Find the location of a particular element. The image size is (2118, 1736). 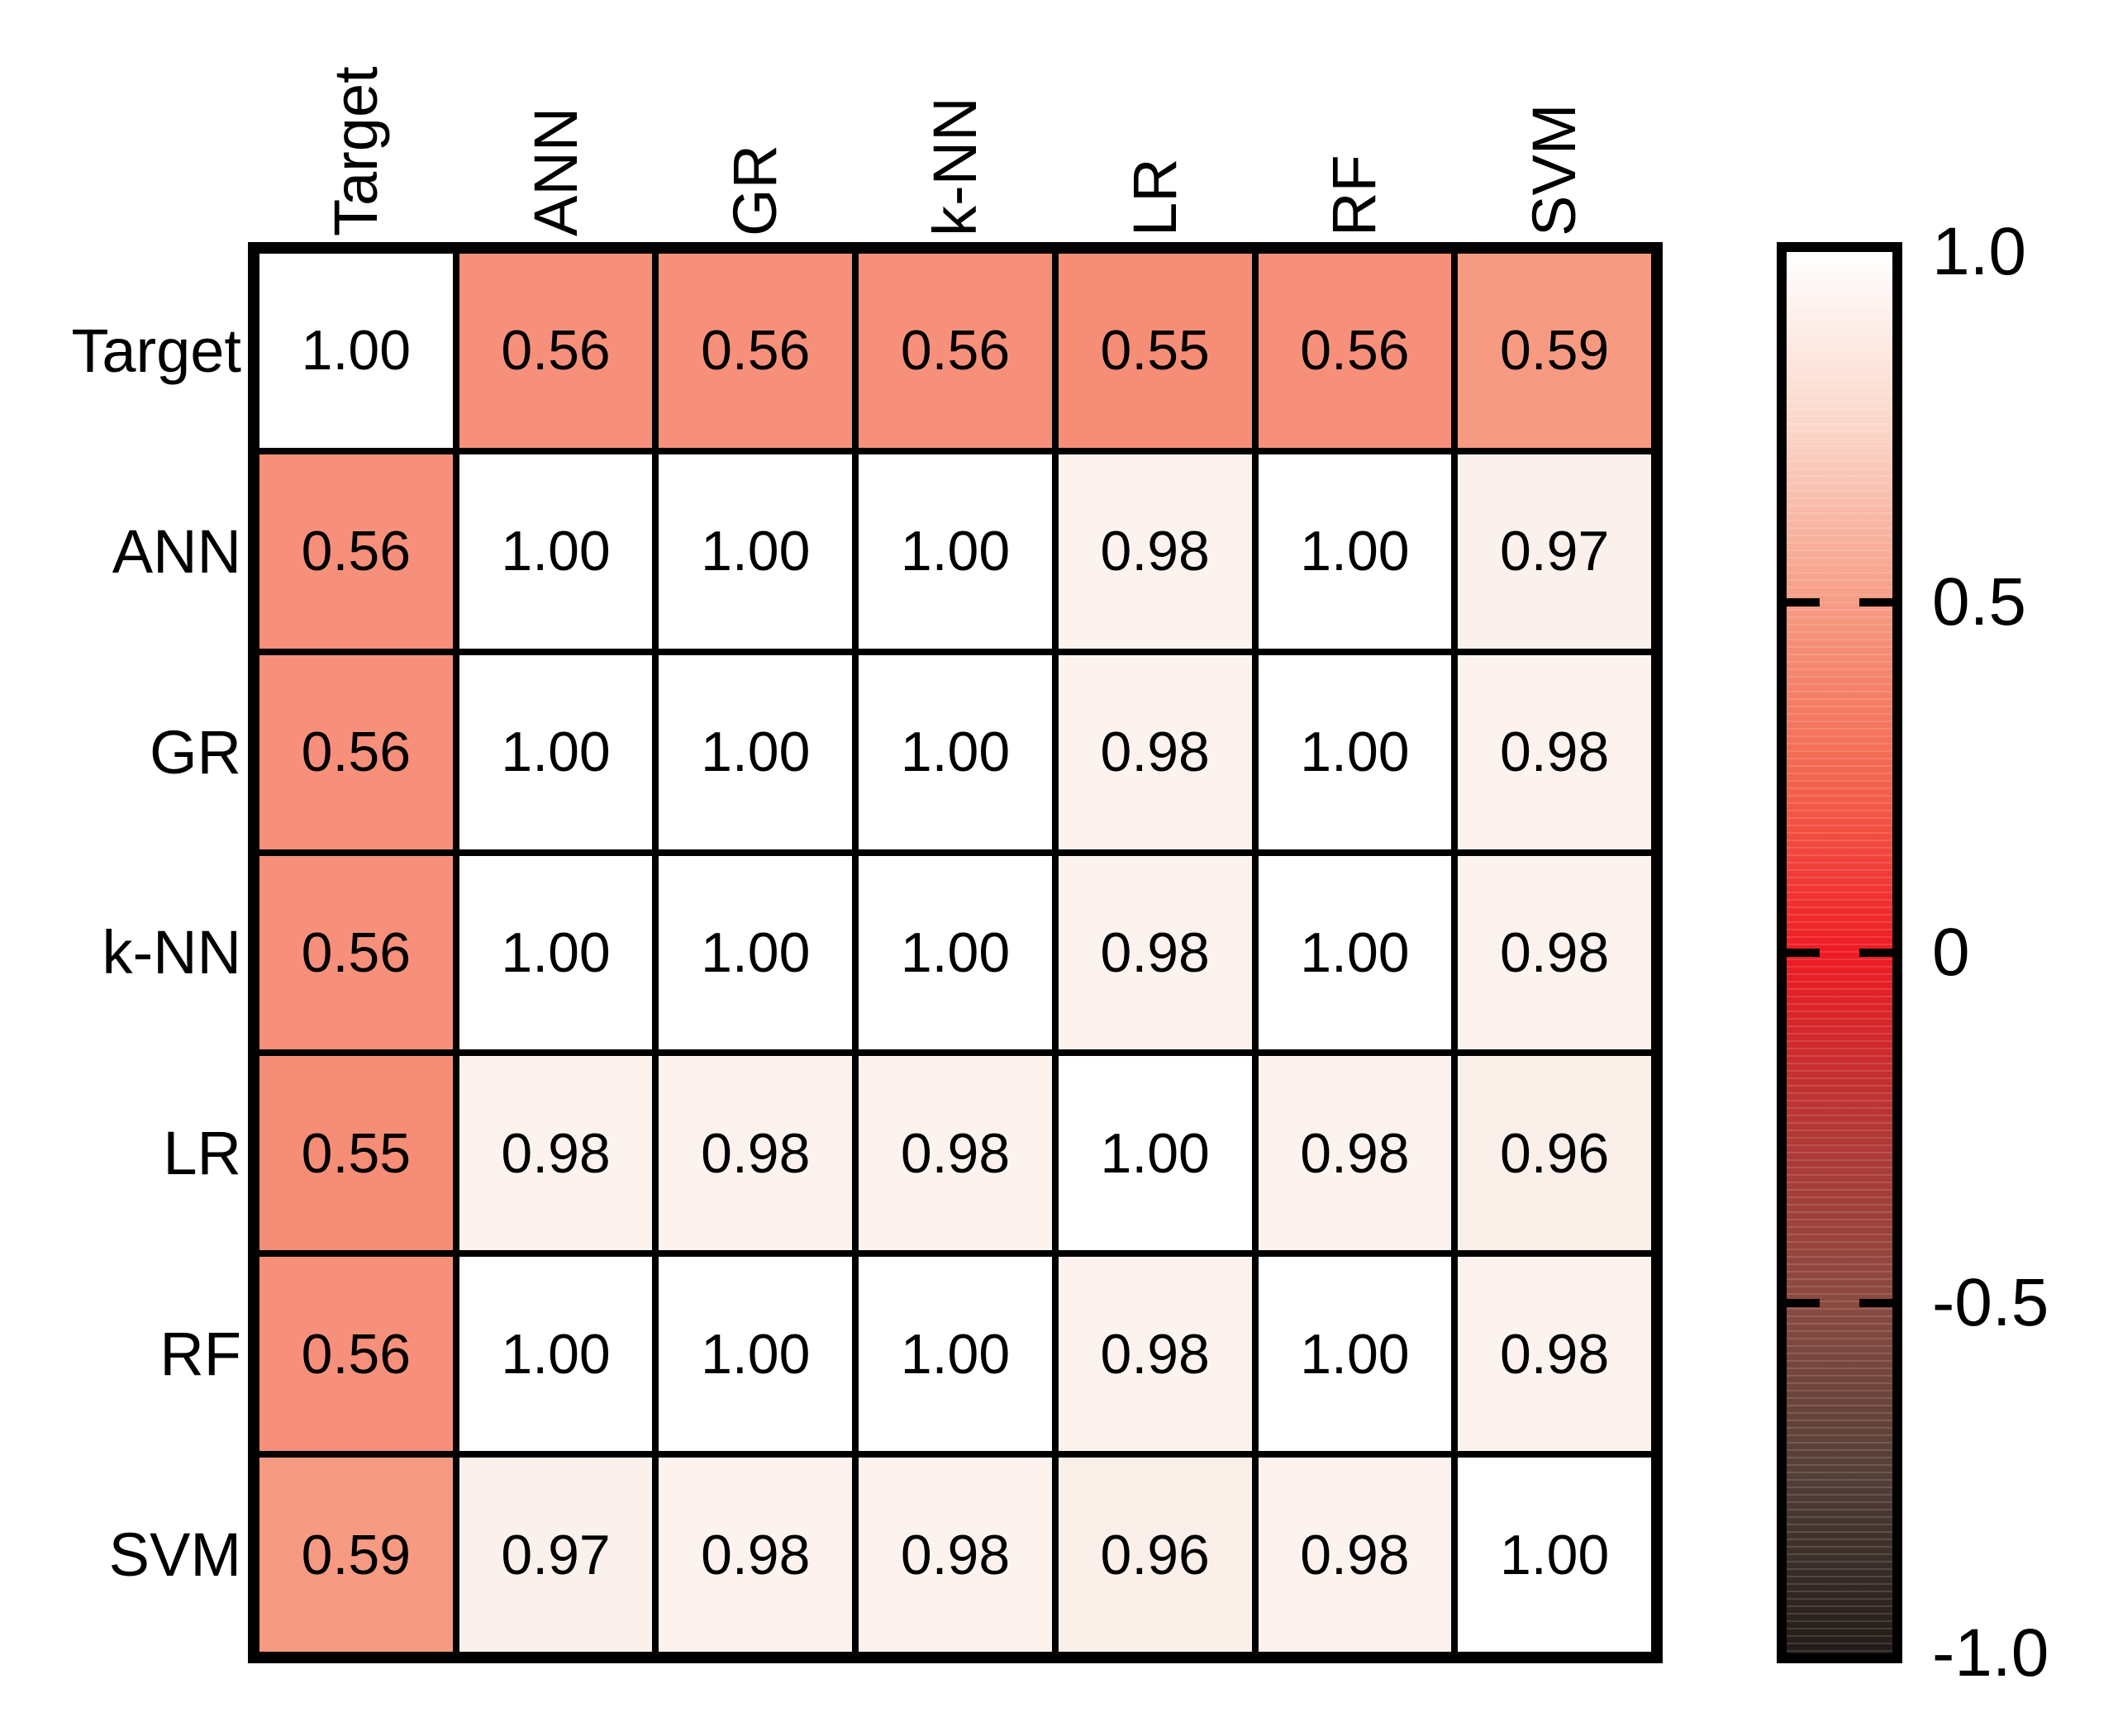

heatmap-cell-LR-k-NN: 0.98 is located at coordinates (955, 1153).